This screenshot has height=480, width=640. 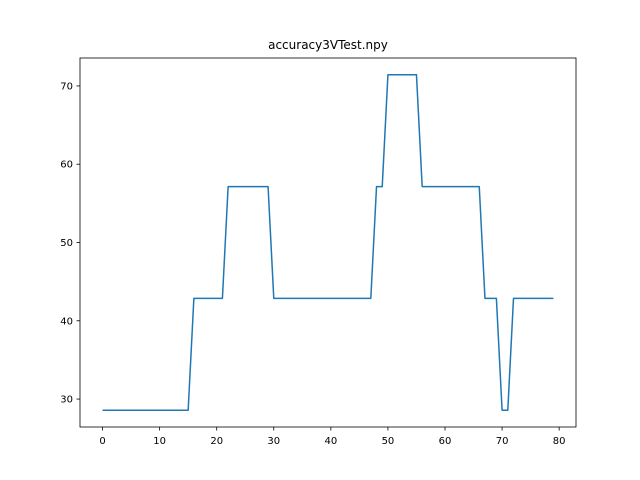 What do you see at coordinates (502, 441) in the screenshot?
I see `x-tick-label: 70` at bounding box center [502, 441].